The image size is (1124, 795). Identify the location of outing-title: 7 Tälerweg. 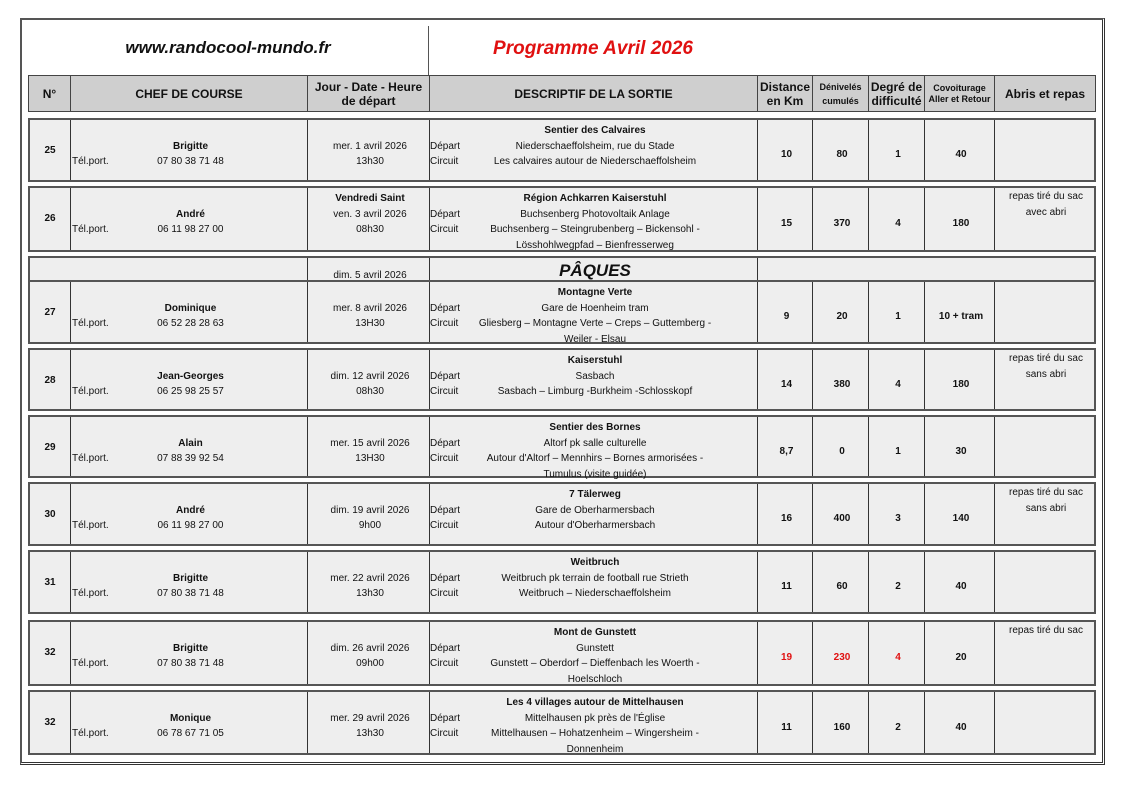
(595, 494).